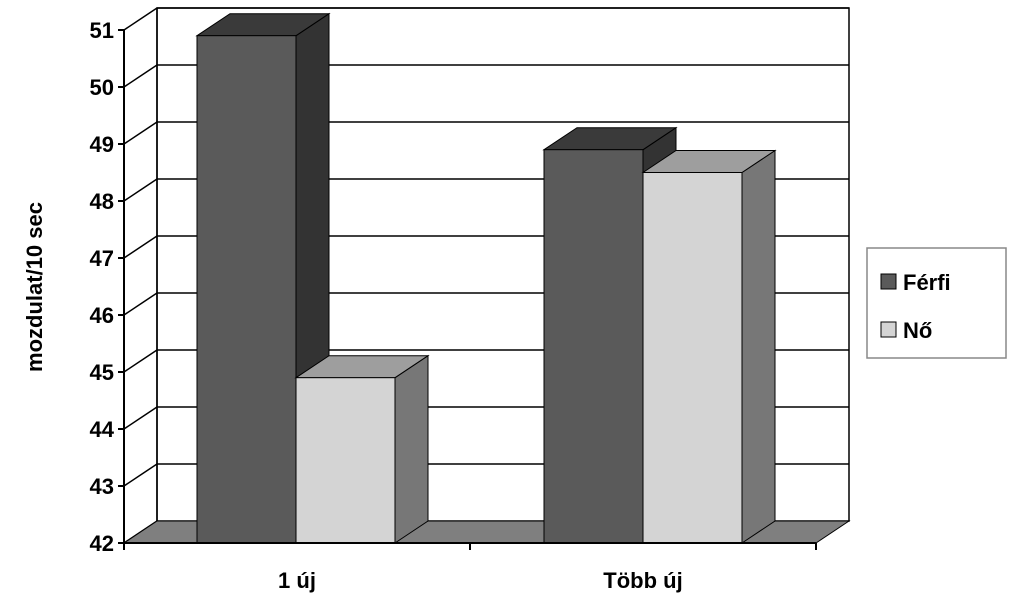 The width and height of the screenshot is (1023, 602). I want to click on y-tick-label: 45, so click(102, 372).